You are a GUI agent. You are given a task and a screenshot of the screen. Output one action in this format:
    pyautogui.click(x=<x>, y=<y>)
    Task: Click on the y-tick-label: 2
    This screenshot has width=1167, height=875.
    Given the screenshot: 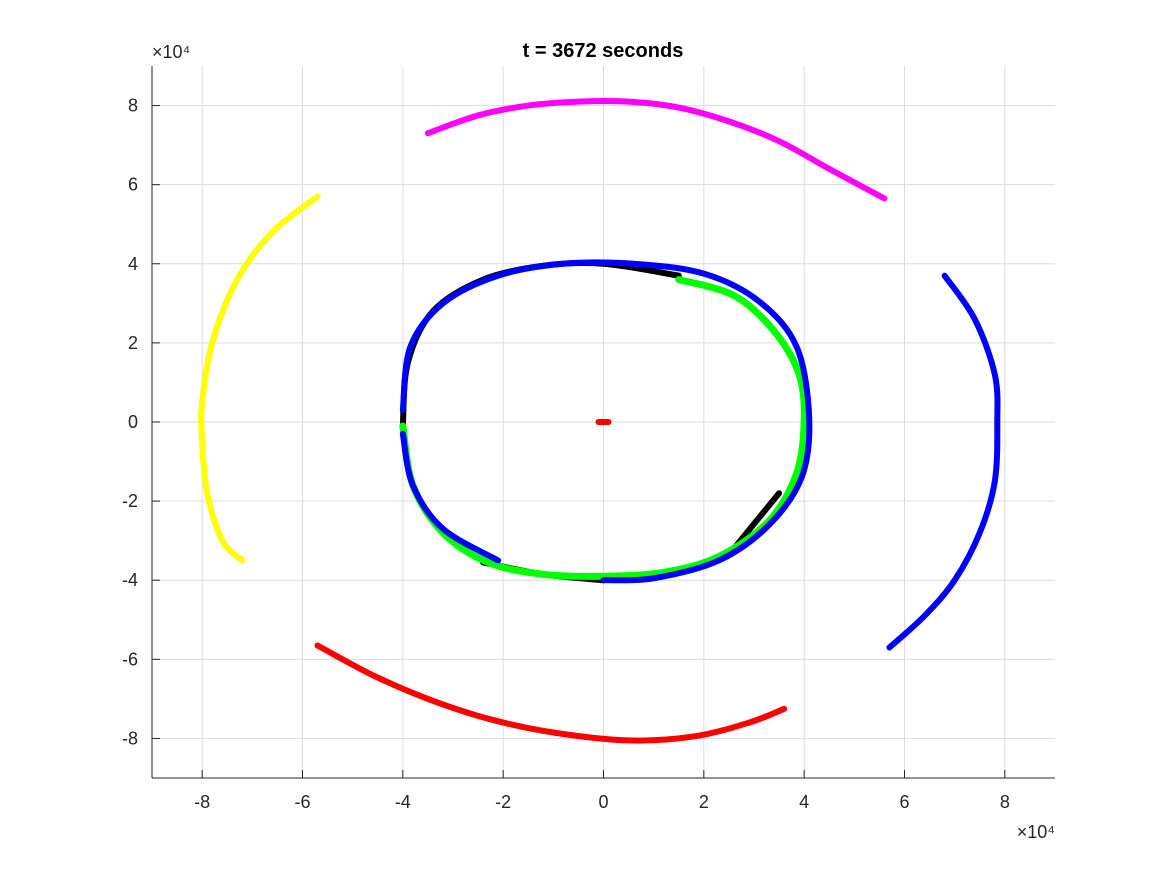 What is the action you would take?
    pyautogui.click(x=133, y=343)
    